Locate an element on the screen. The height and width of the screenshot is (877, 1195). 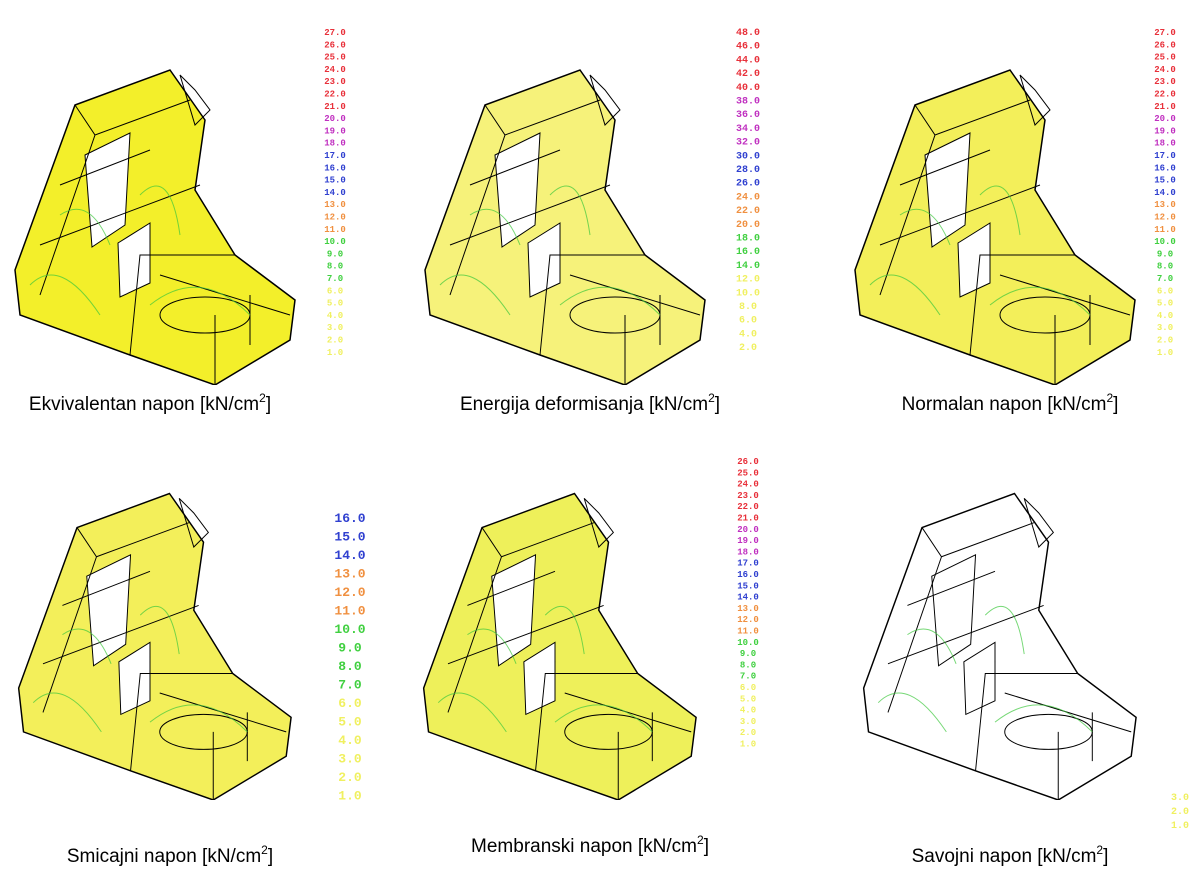
legend-label: 46.0 is located at coordinates (748, 47).